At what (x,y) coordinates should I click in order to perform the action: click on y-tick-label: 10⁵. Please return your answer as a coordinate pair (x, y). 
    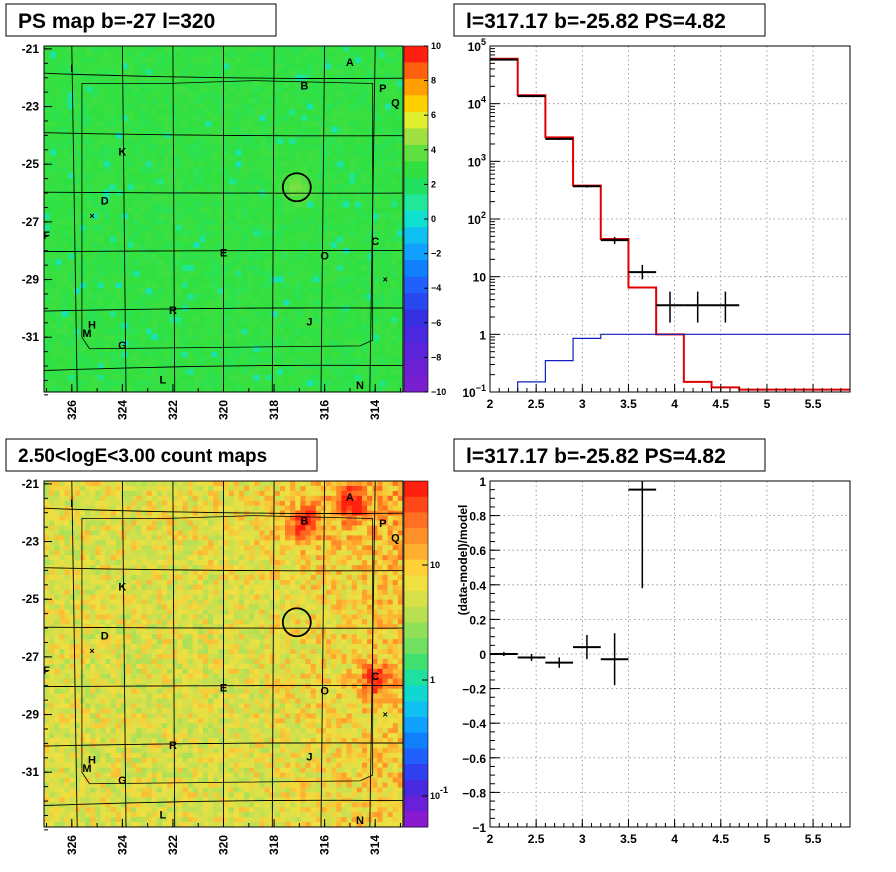
    Looking at the image, I should click on (477, 45).